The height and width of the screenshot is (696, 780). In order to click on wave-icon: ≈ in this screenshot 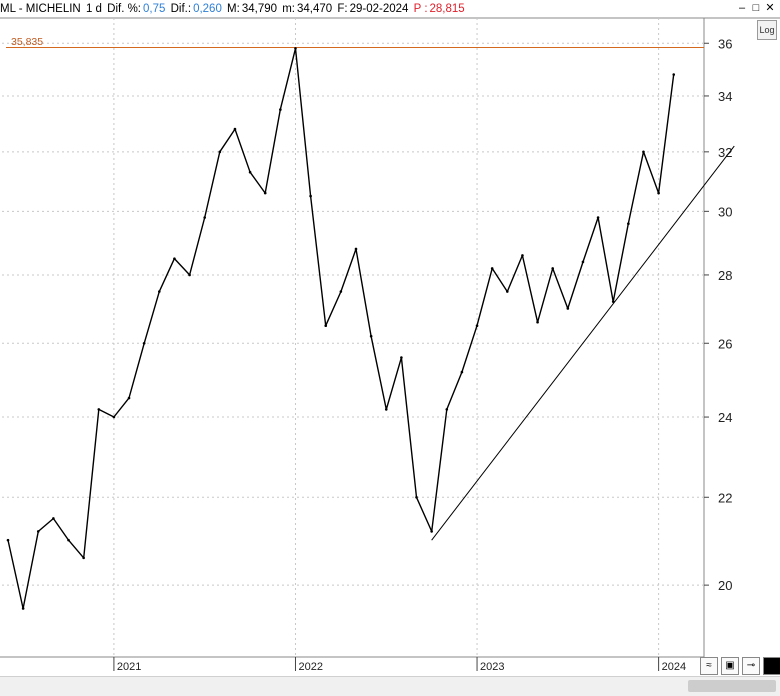, I will do `click(709, 666)`.